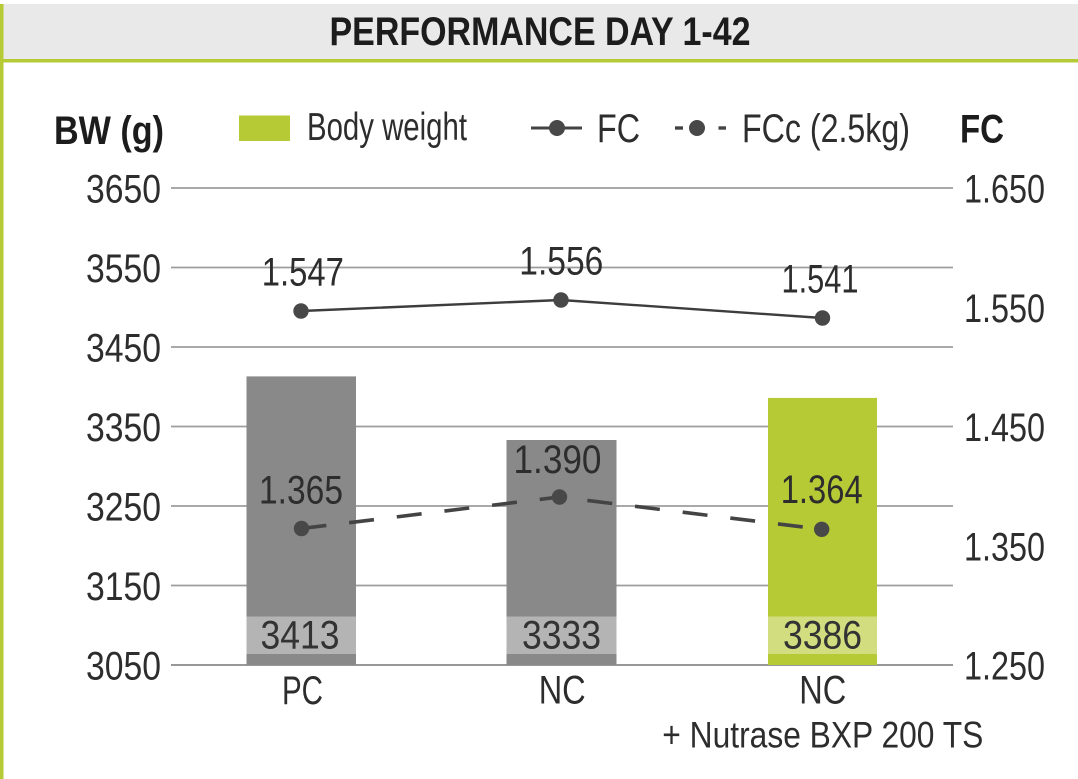 The height and width of the screenshot is (779, 1078). I want to click on svg-text: 1.556, so click(561, 261).